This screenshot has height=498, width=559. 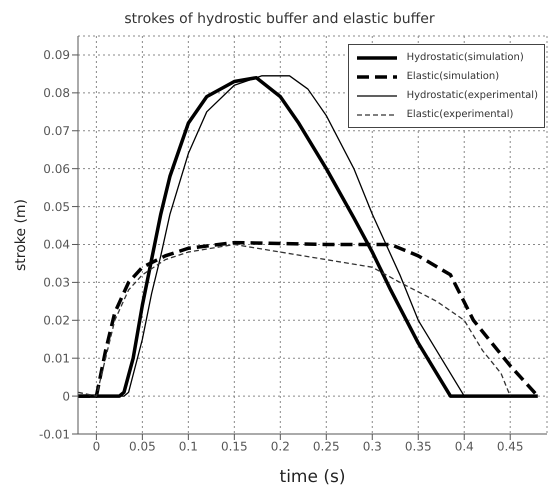 What do you see at coordinates (460, 114) in the screenshot?
I see `legend-label: Elastic(experimental)` at bounding box center [460, 114].